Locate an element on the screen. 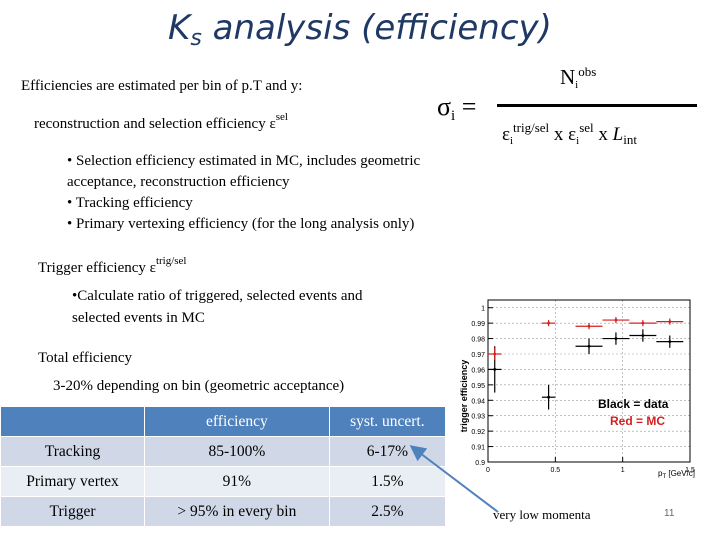  y-tick-label: 1 is located at coordinates (483, 309).